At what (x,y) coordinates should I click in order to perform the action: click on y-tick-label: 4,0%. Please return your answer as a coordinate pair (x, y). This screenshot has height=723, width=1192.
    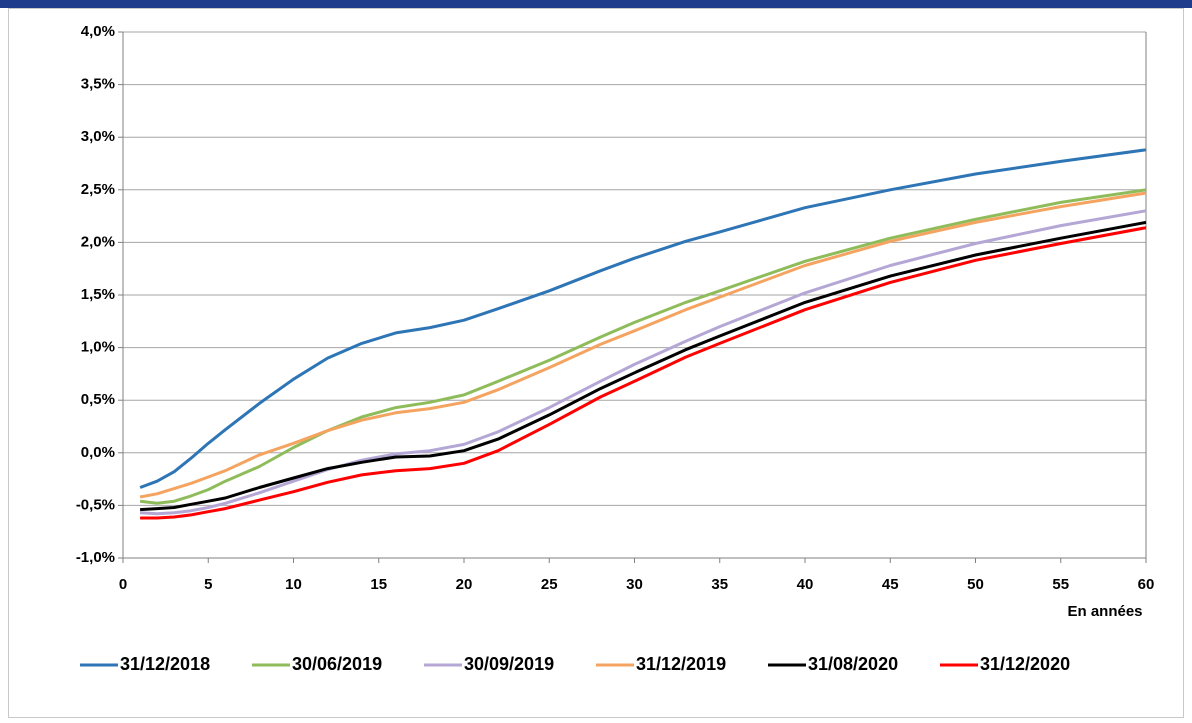
    Looking at the image, I should click on (98, 31).